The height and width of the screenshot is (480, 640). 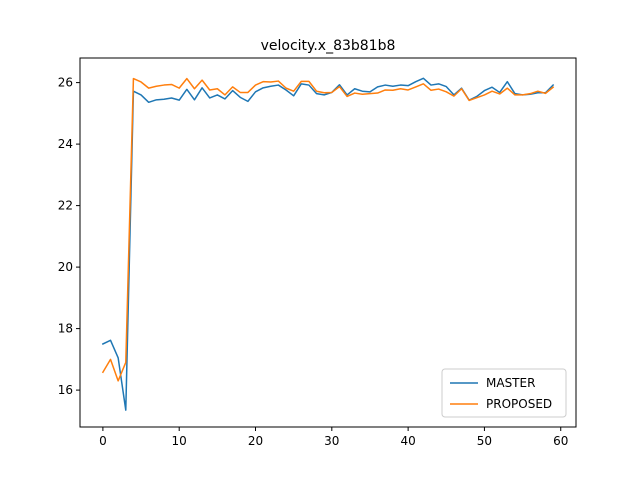 What do you see at coordinates (328, 46) in the screenshot?
I see `chart-title: velocity.x_83b81b8` at bounding box center [328, 46].